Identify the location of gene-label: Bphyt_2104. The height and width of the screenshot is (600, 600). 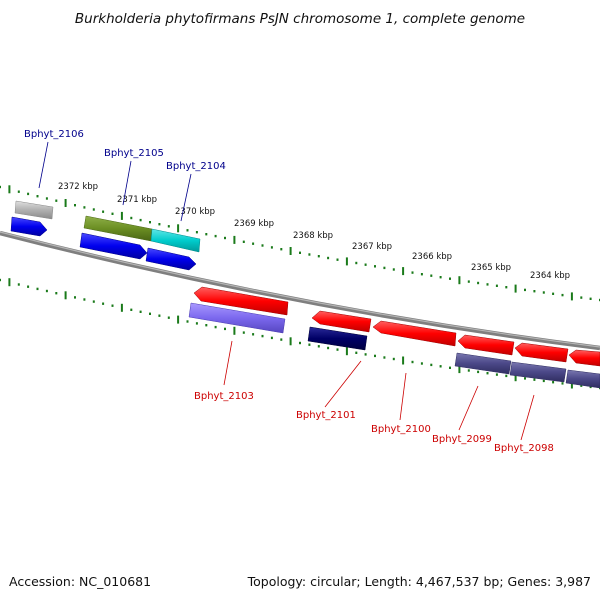
(196, 166).